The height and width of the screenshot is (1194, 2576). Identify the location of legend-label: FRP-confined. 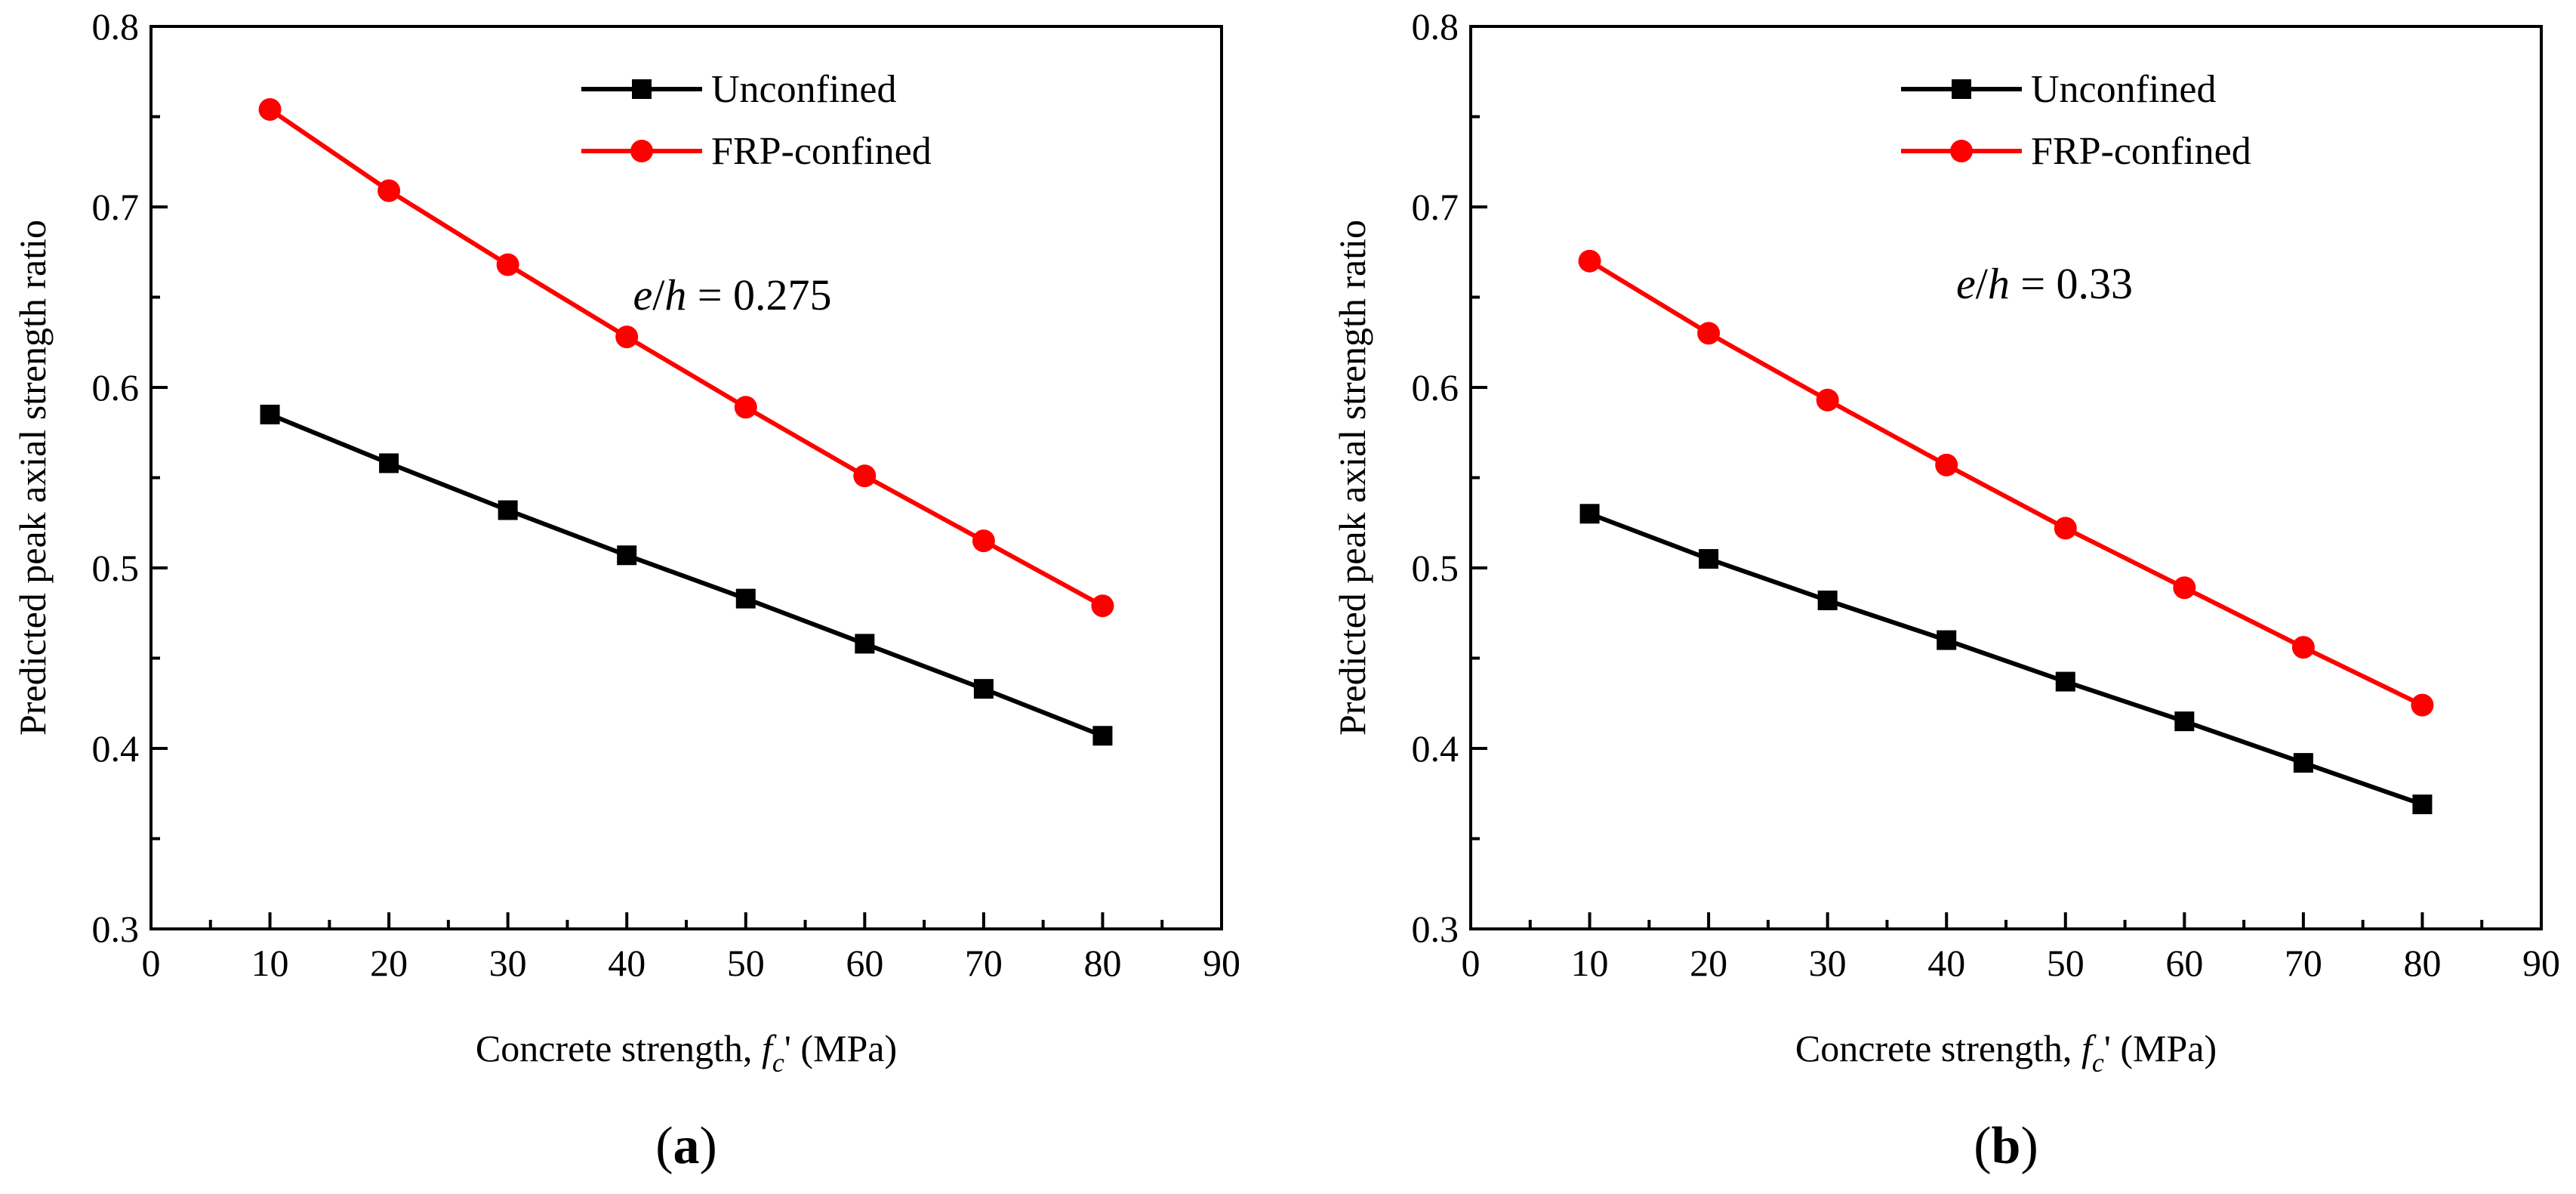
(821, 151).